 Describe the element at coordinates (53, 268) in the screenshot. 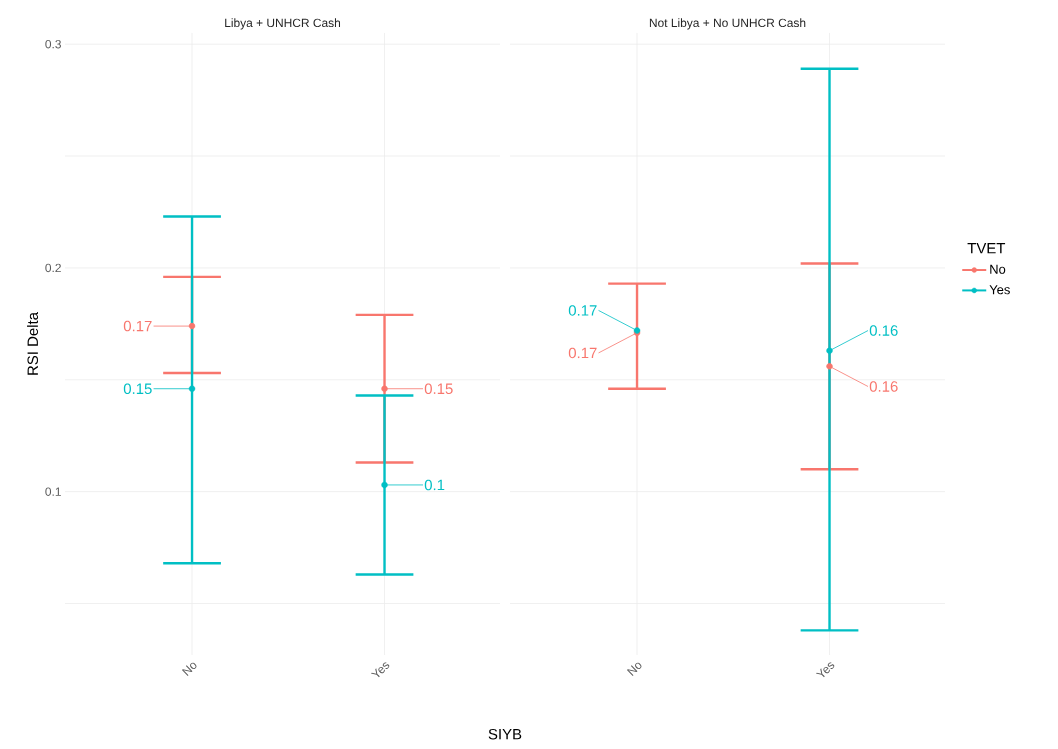

I see `y-tick-label: 0.2` at that location.